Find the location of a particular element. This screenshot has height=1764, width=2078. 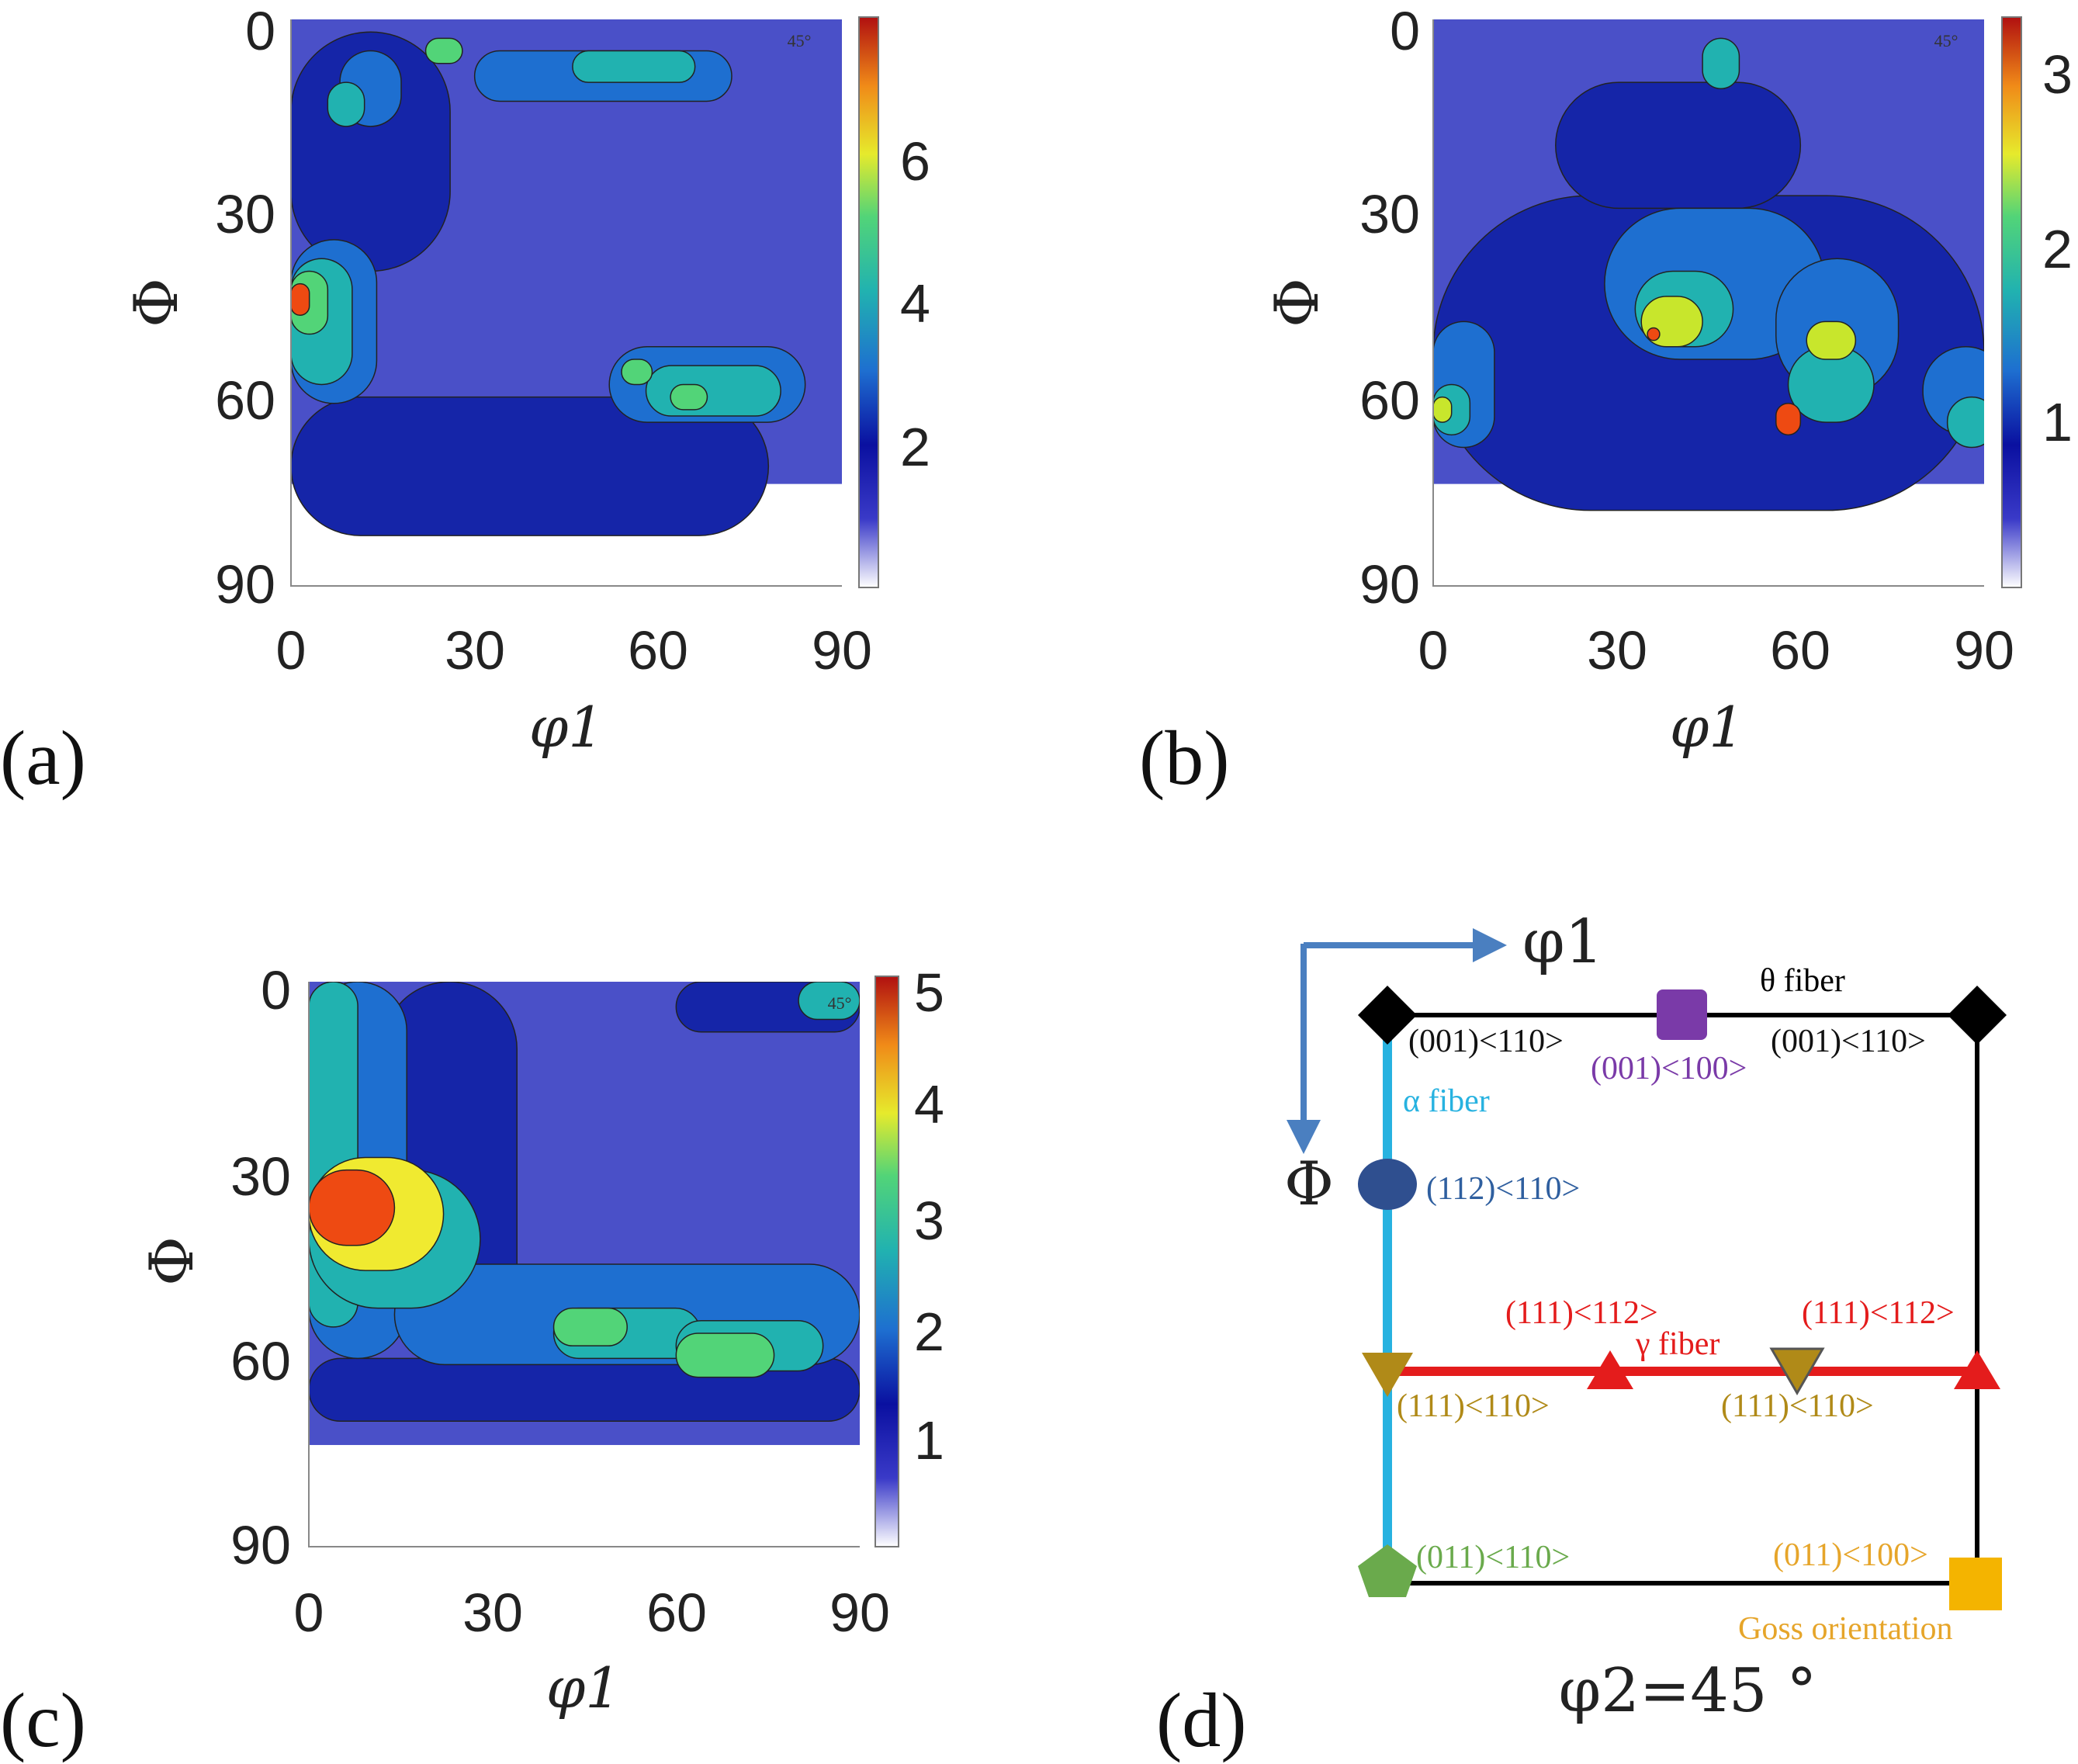

colorbar-tick: 5 is located at coordinates (929, 992).